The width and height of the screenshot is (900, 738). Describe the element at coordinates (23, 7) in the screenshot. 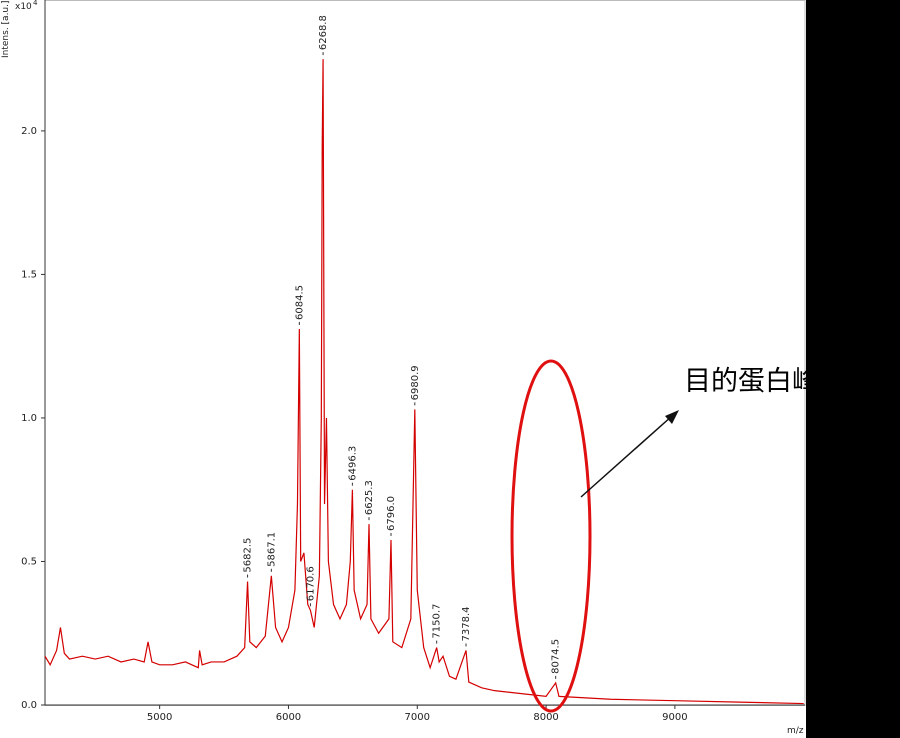

I see `y-multiplier: x10` at that location.